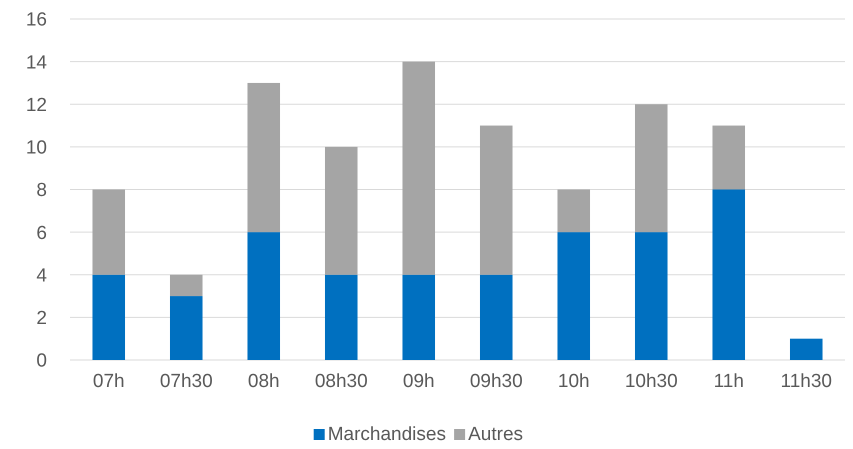  I want to click on y-tick-label: 2, so click(41, 319).